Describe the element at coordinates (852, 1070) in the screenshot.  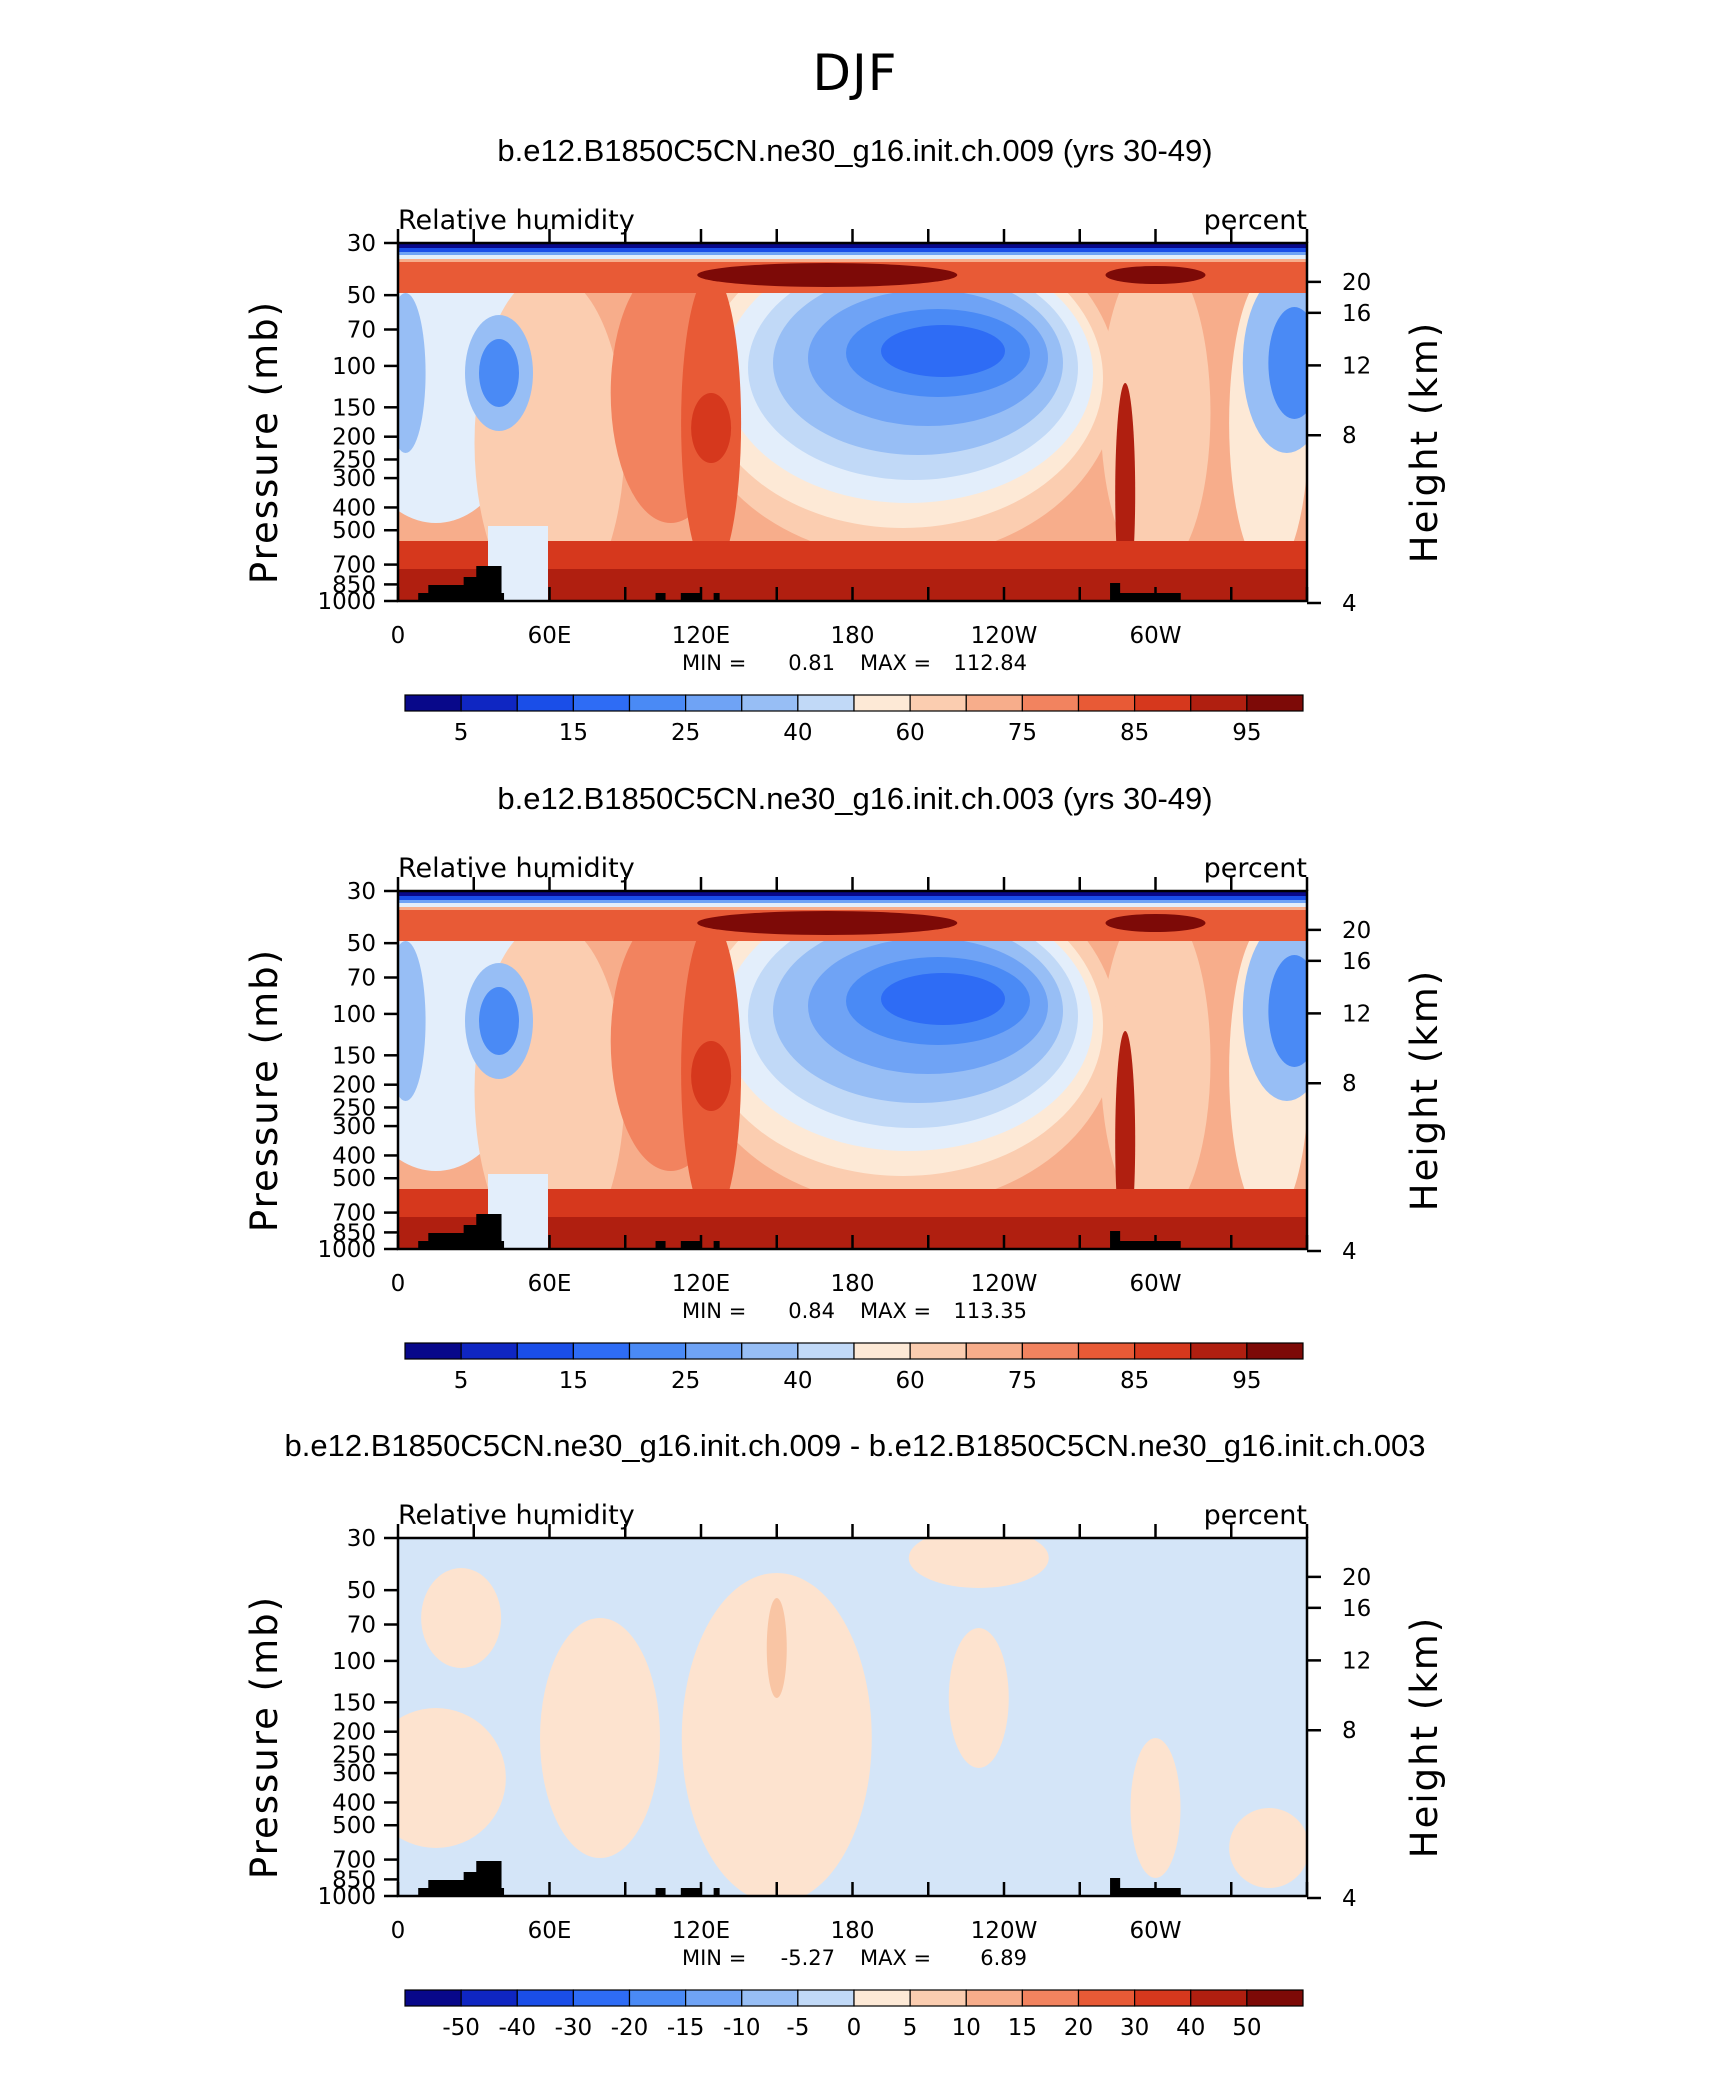
I see `contour-field` at that location.